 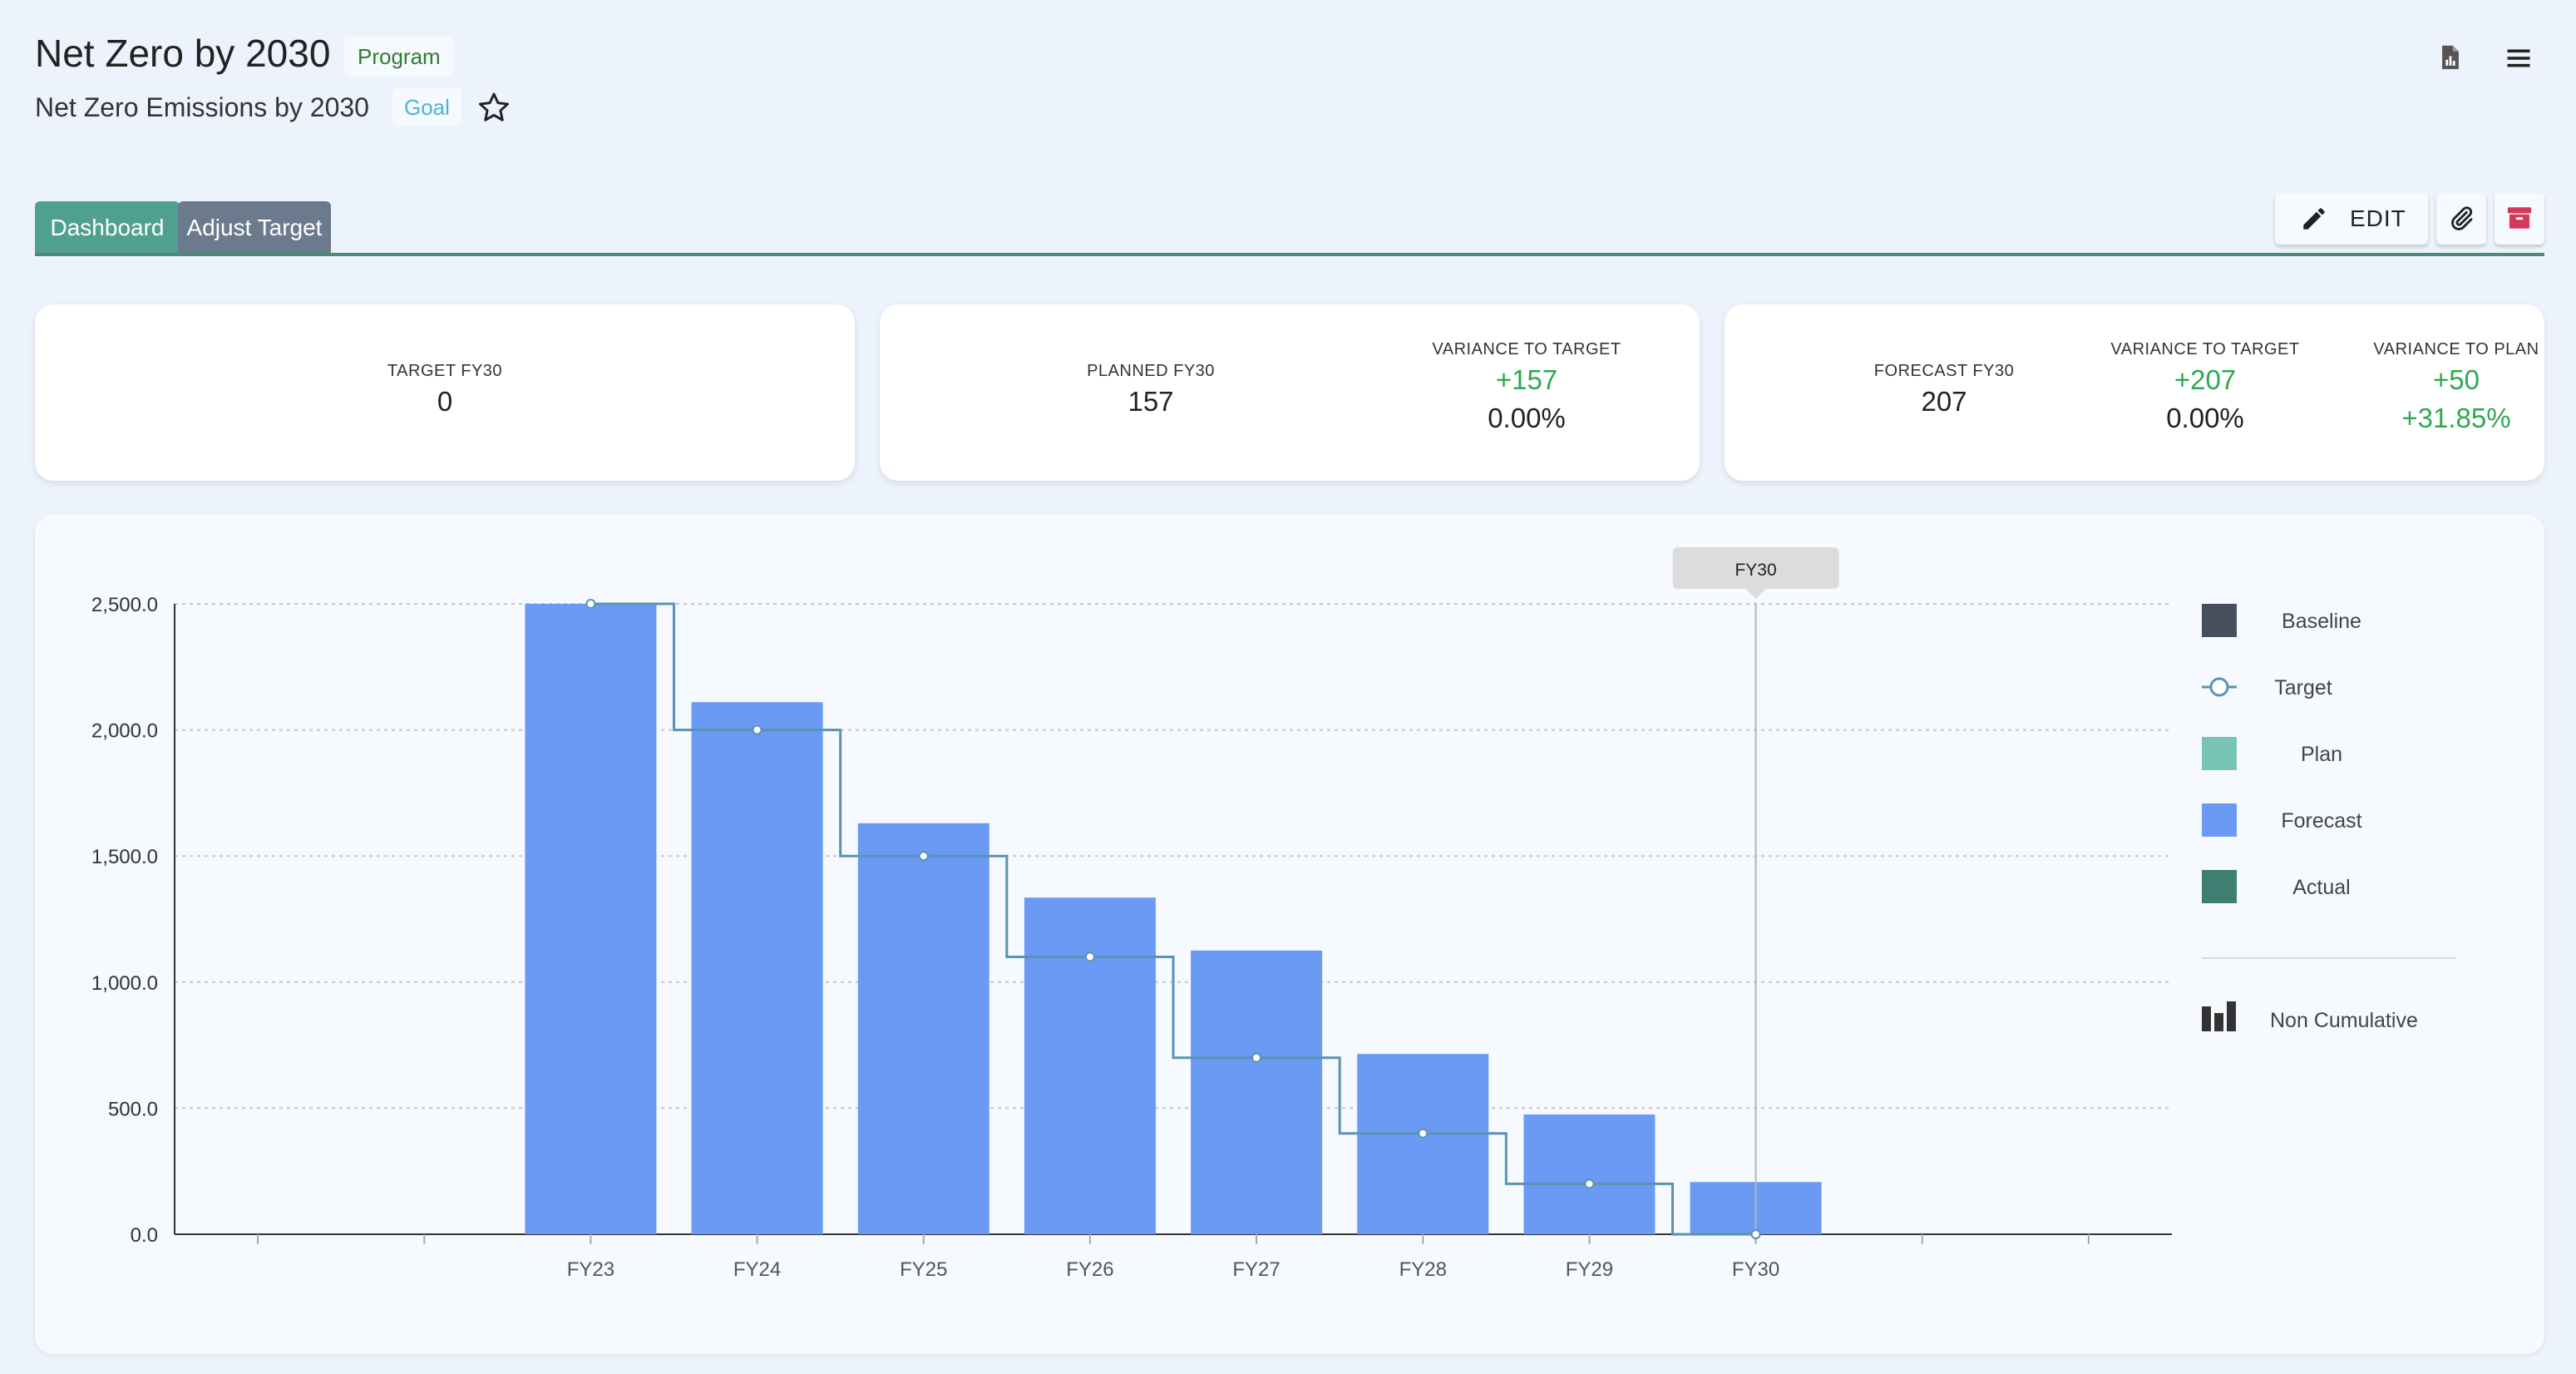 I want to click on legend-label: Target, so click(x=2303, y=688).